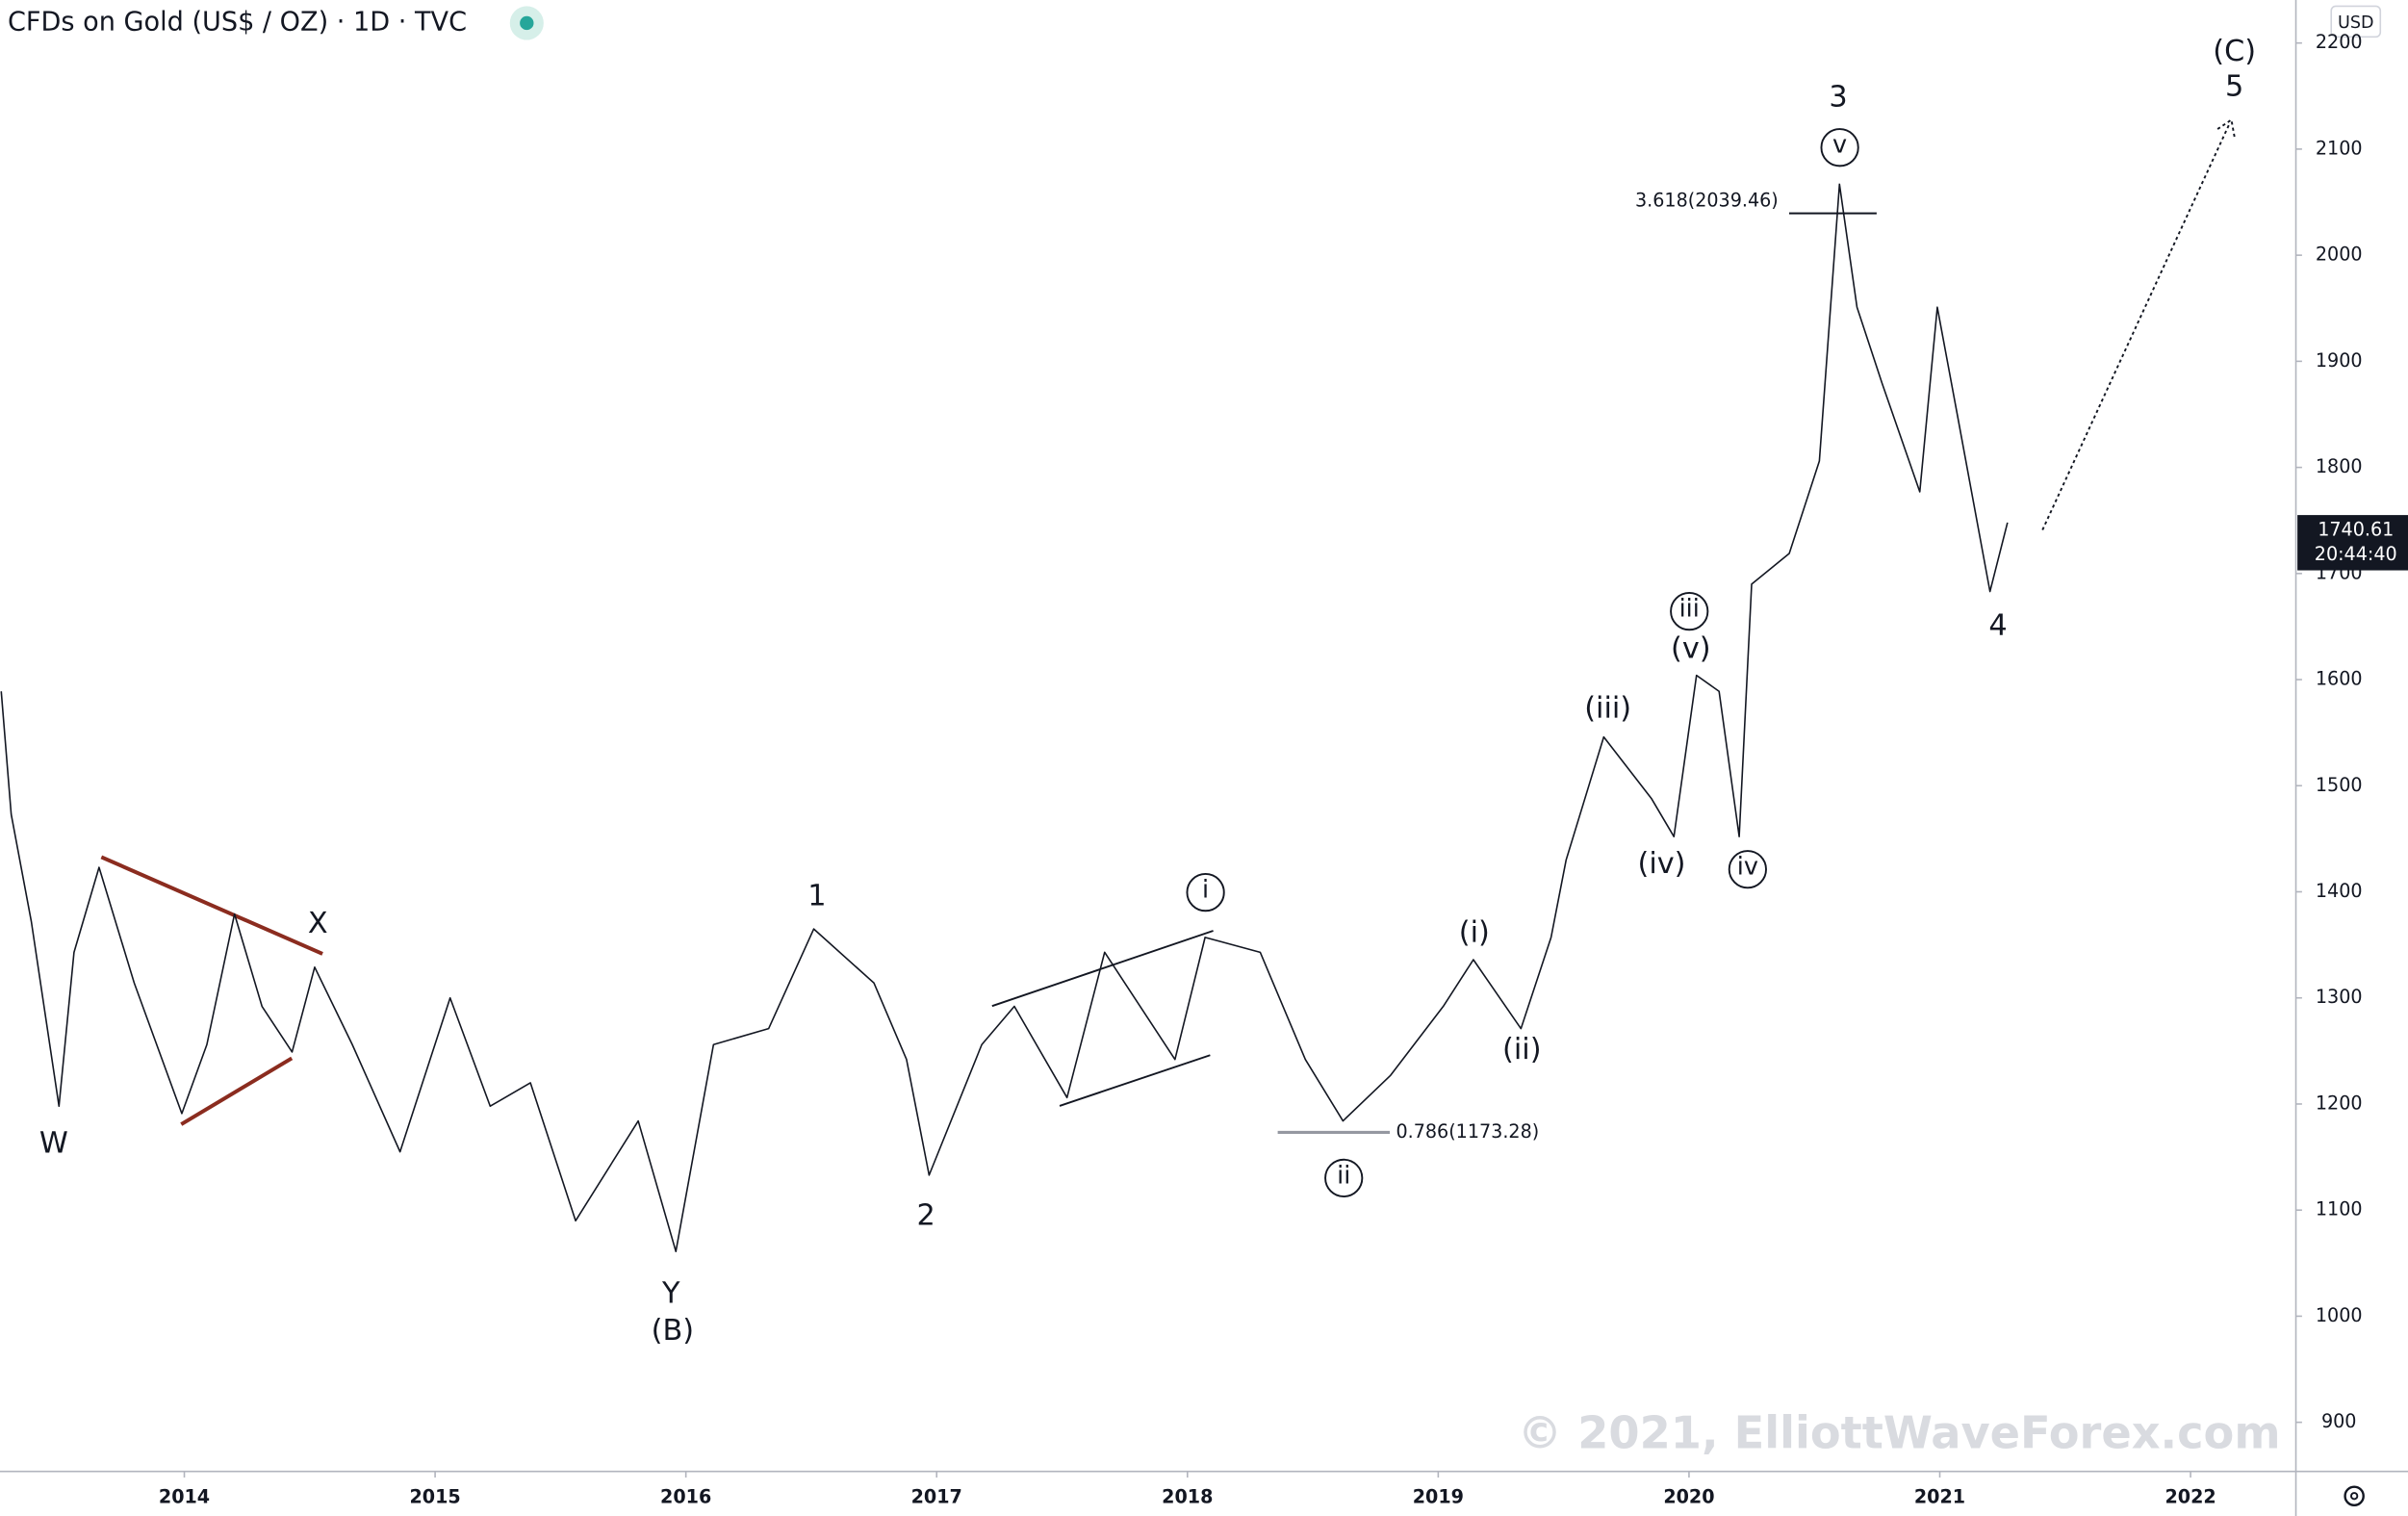 The width and height of the screenshot is (2408, 1516). I want to click on last-price-label: 1740.61, so click(2356, 530).